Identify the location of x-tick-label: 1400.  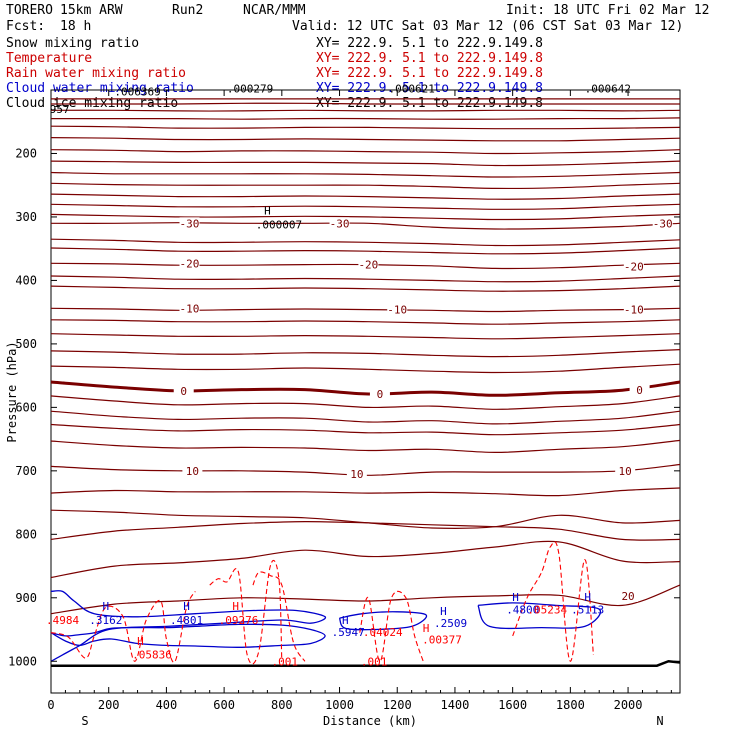
(454, 705).